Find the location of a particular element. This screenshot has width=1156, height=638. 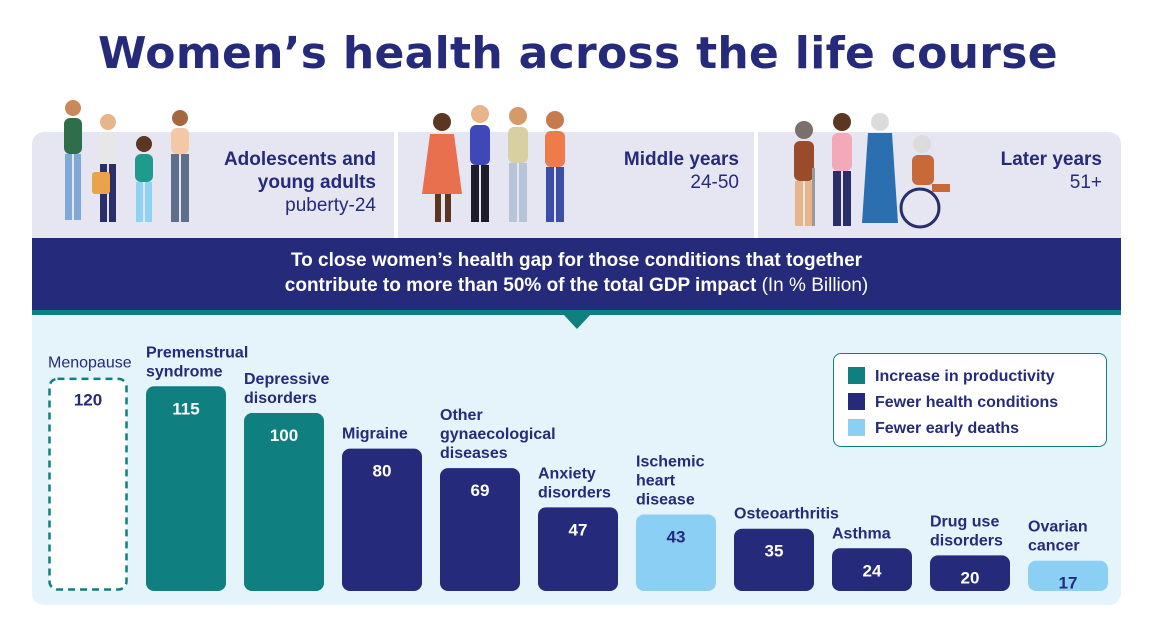

adolescent-women-illustration is located at coordinates (126, 161).